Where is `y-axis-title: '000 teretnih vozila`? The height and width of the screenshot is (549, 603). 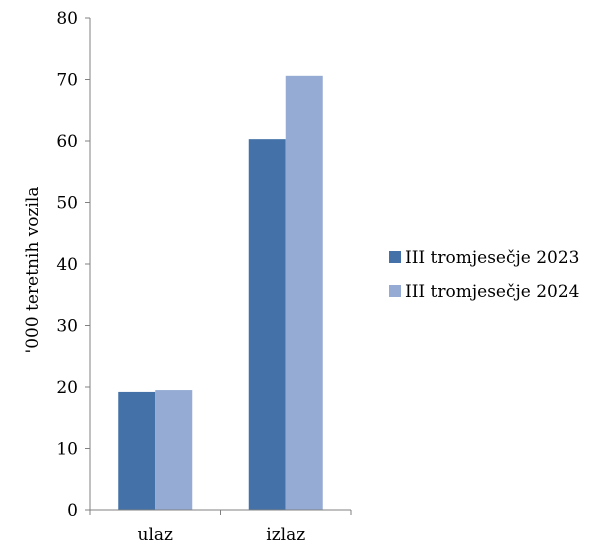 y-axis-title: '000 teretnih vozila is located at coordinates (33, 270).